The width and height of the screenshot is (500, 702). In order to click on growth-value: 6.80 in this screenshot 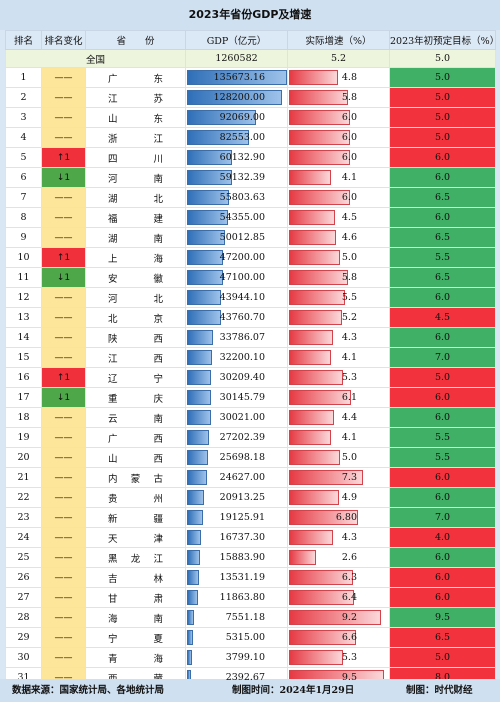, I will do `click(346, 517)`.